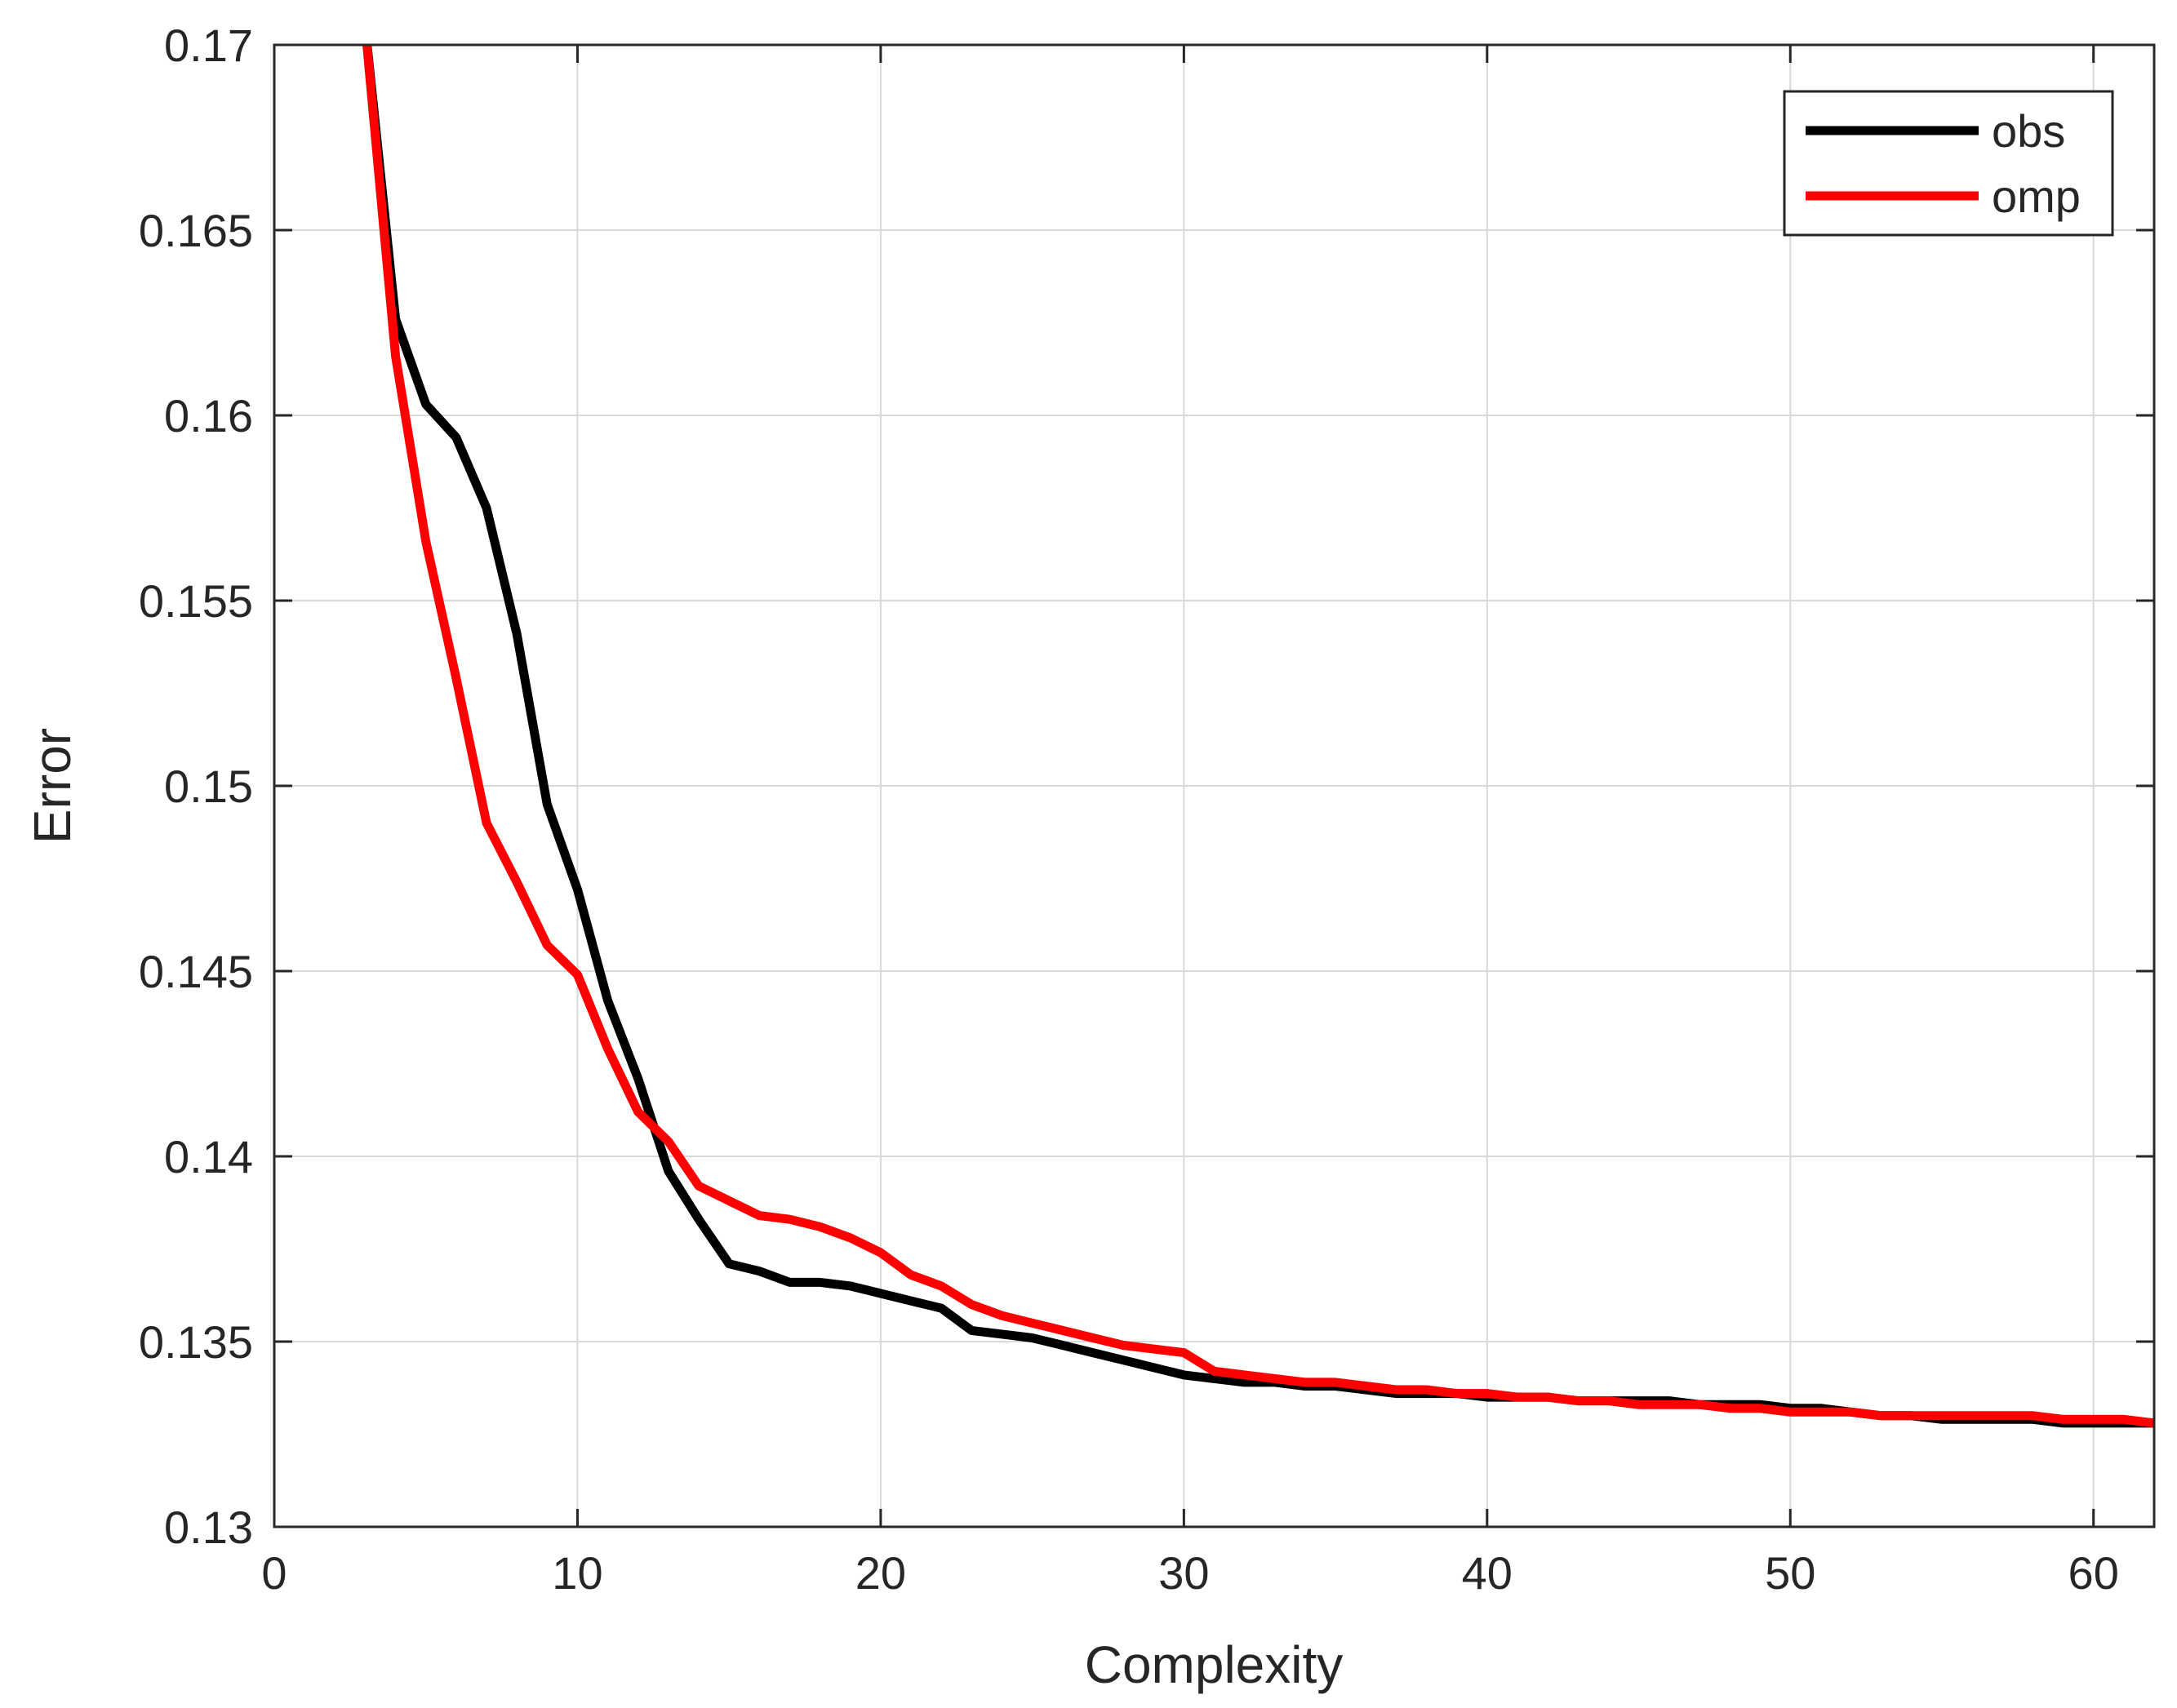  Describe the element at coordinates (2036, 196) in the screenshot. I see `legend-label-omp: omp` at that location.